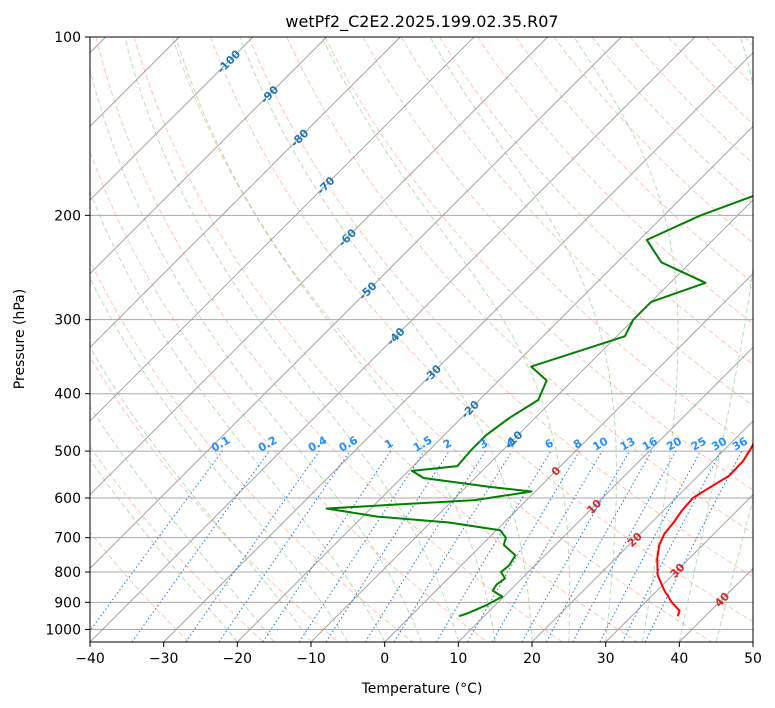 The height and width of the screenshot is (708, 775). Describe the element at coordinates (606, 659) in the screenshot. I see `x-tick-label: 30` at that location.